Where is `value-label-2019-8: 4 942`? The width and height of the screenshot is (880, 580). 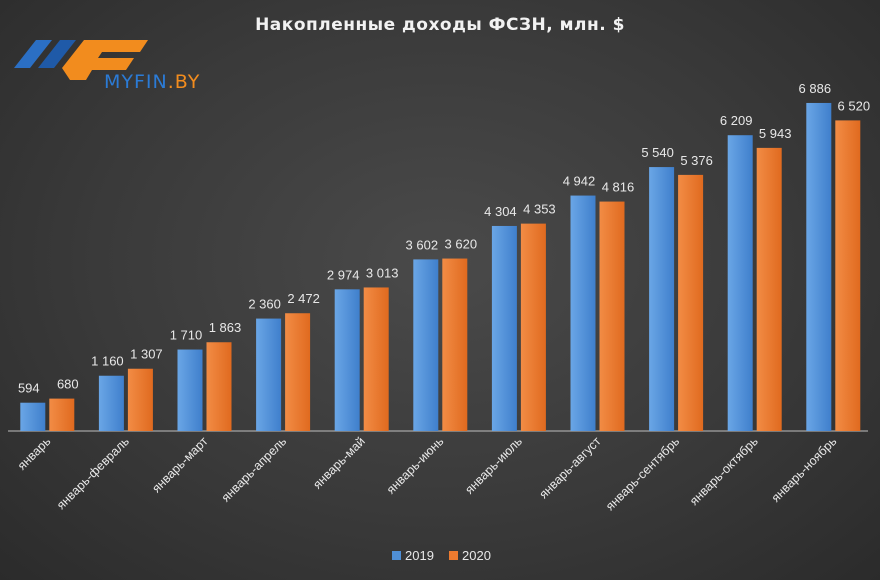 value-label-2019-8: 4 942 is located at coordinates (579, 181).